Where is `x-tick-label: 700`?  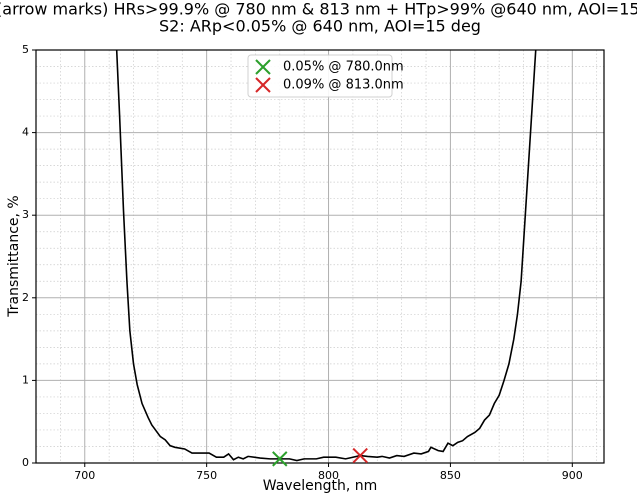
x-tick-label: 700 is located at coordinates (84, 475).